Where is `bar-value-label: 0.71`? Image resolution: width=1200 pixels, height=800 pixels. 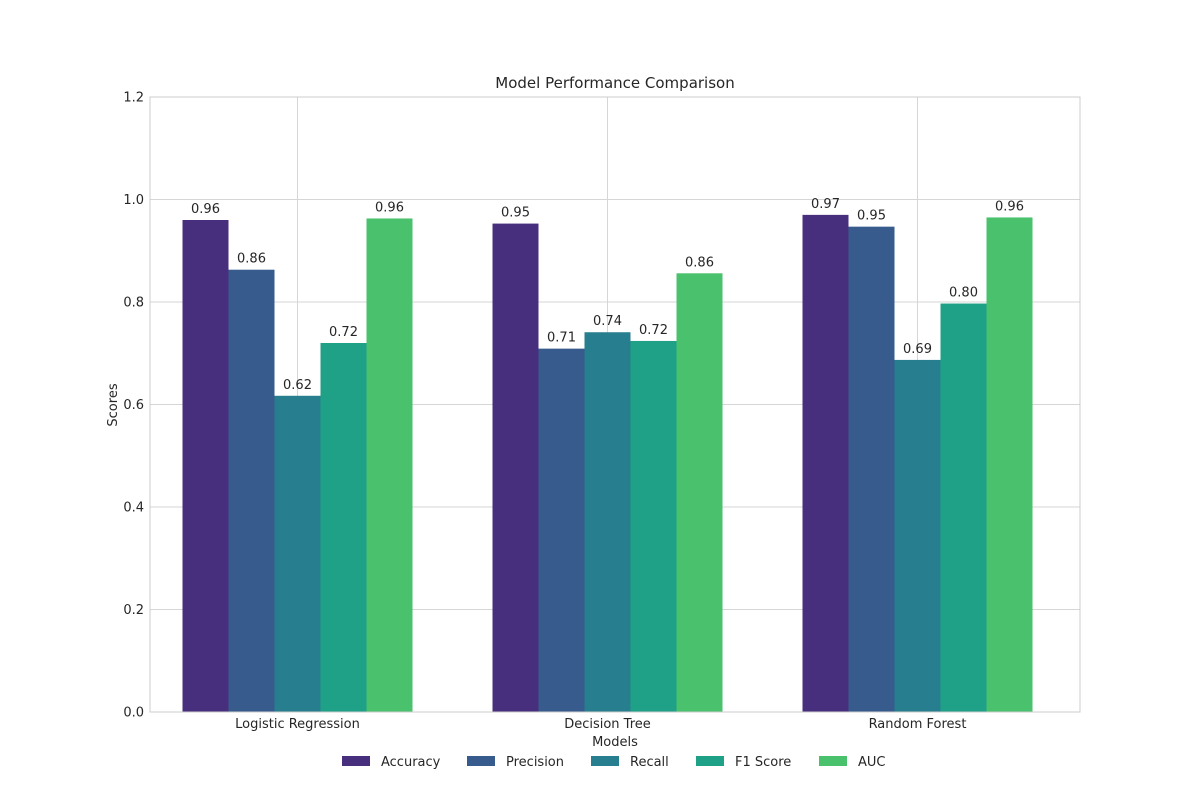 bar-value-label: 0.71 is located at coordinates (561, 338).